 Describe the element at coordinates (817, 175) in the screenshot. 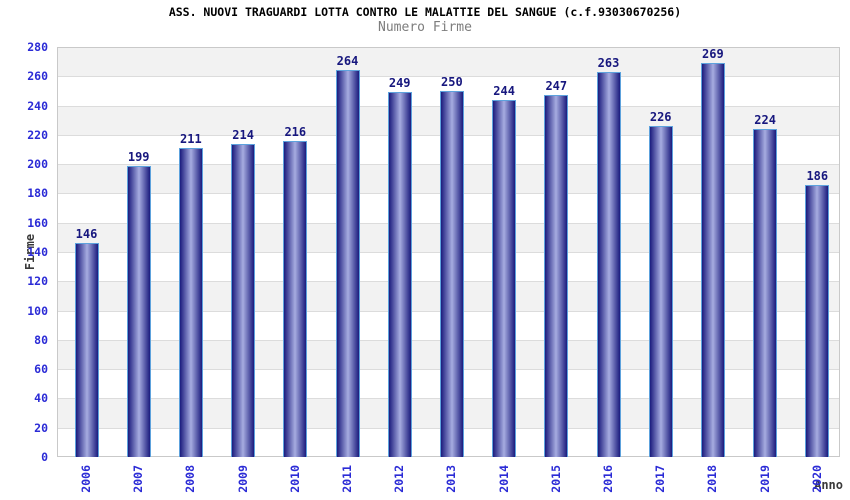

I see `bar-value-label: 186` at that location.